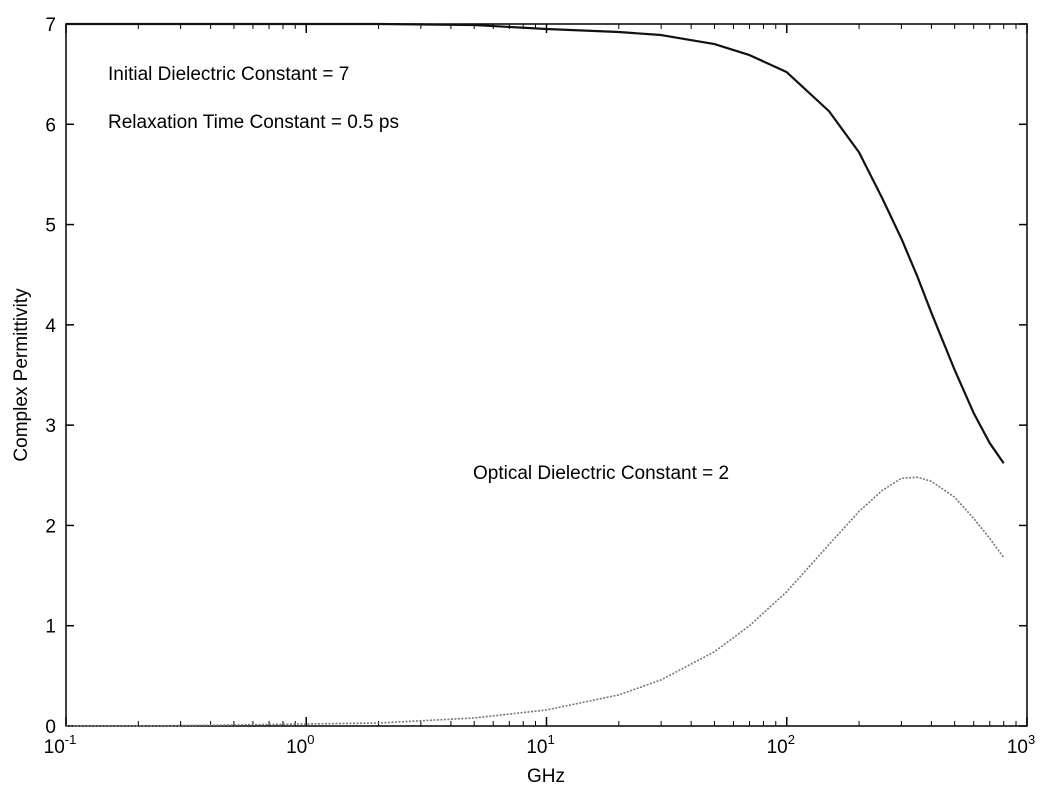 This screenshot has width=1051, height=789. I want to click on y-tick-label: 4, so click(50, 326).